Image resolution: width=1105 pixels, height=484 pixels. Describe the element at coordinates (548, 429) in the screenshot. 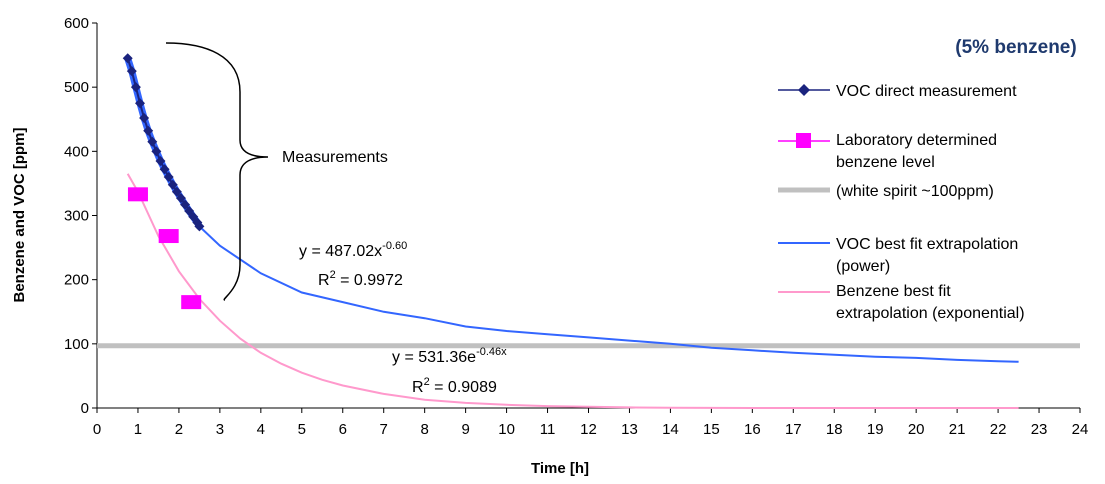

I see `x-tick-label: 11` at that location.